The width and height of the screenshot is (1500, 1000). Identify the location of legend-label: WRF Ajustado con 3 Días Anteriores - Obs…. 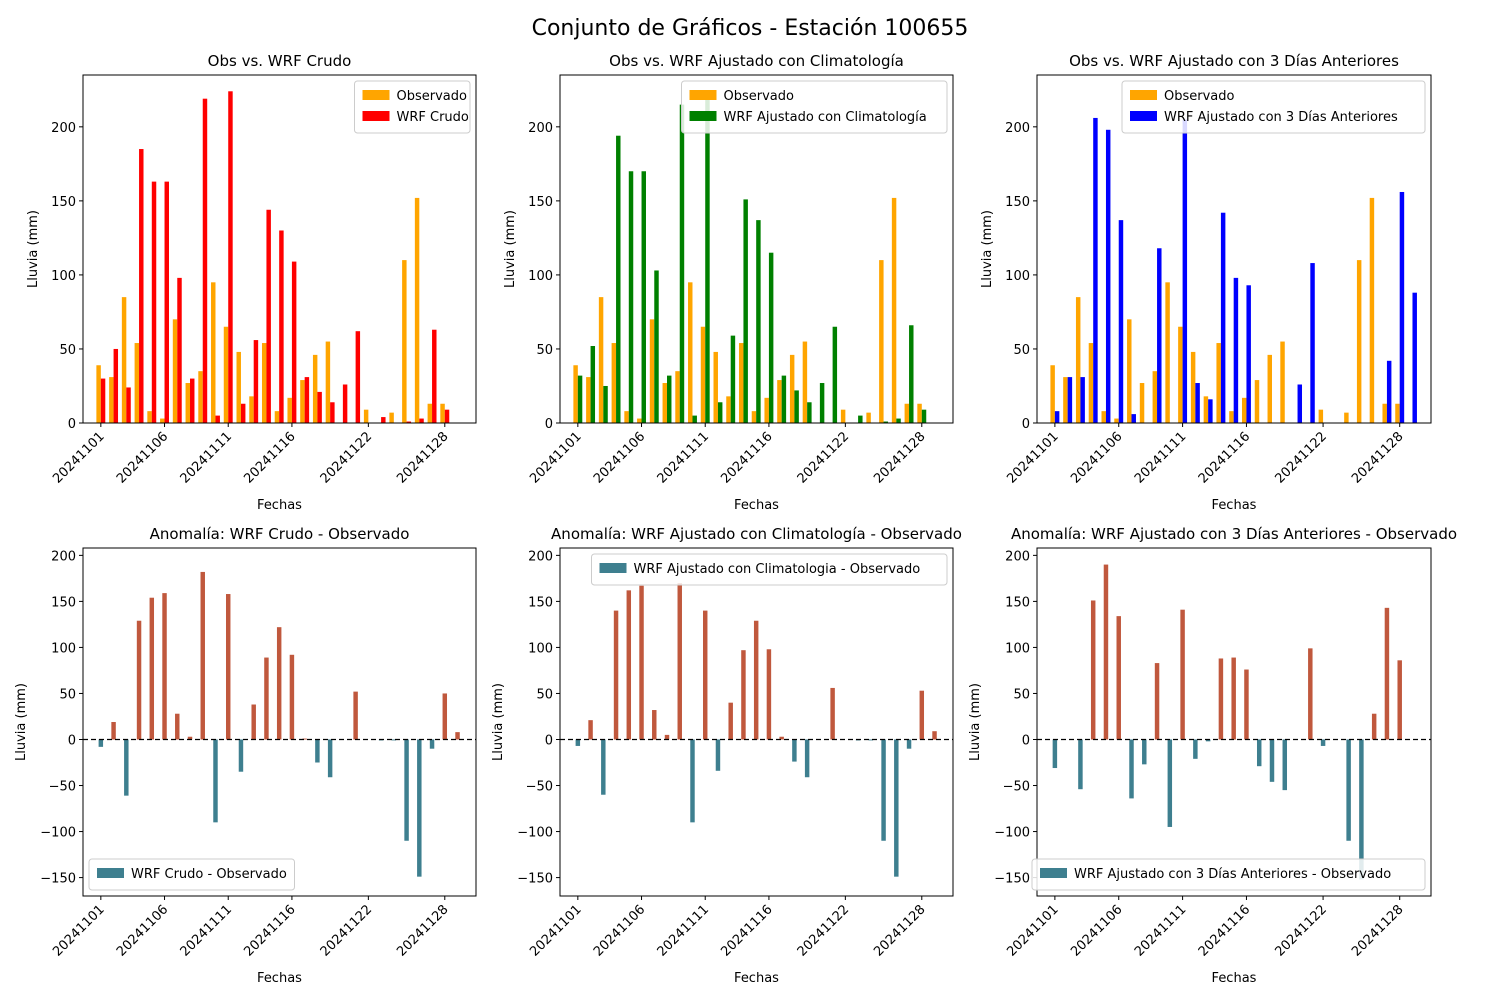
(1232, 874).